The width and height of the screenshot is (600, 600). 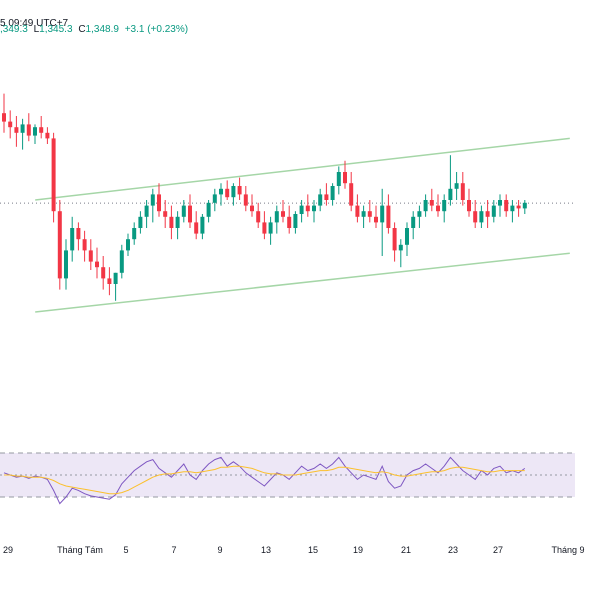 What do you see at coordinates (568, 550) in the screenshot?
I see `x-tick-label: Tháng 9` at bounding box center [568, 550].